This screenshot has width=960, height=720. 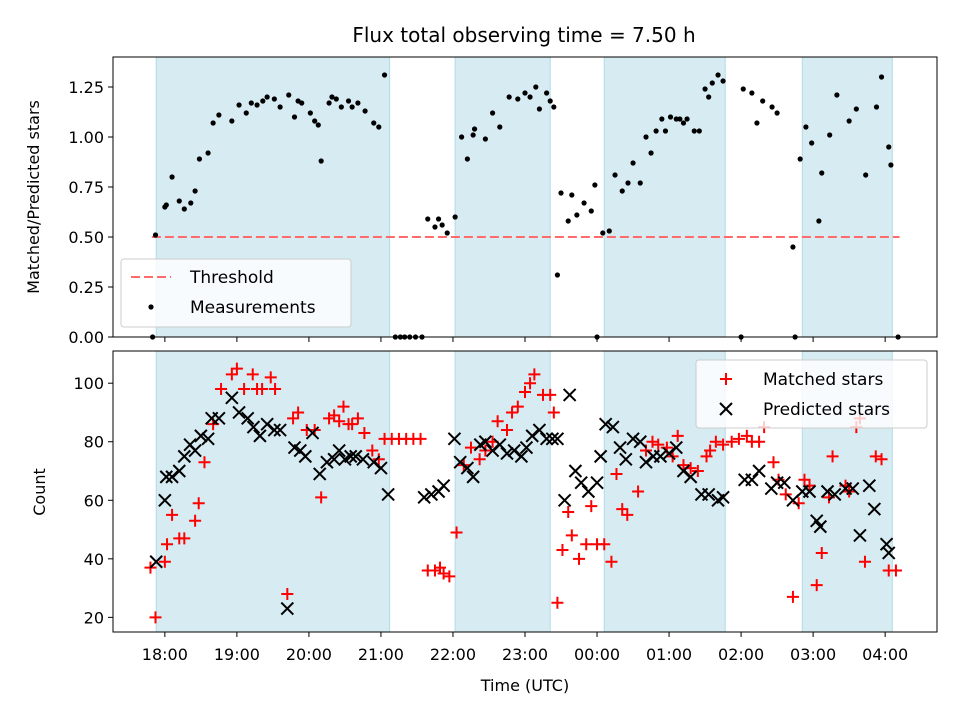 I want to click on x-tick-label: 01:00, so click(x=669, y=654).